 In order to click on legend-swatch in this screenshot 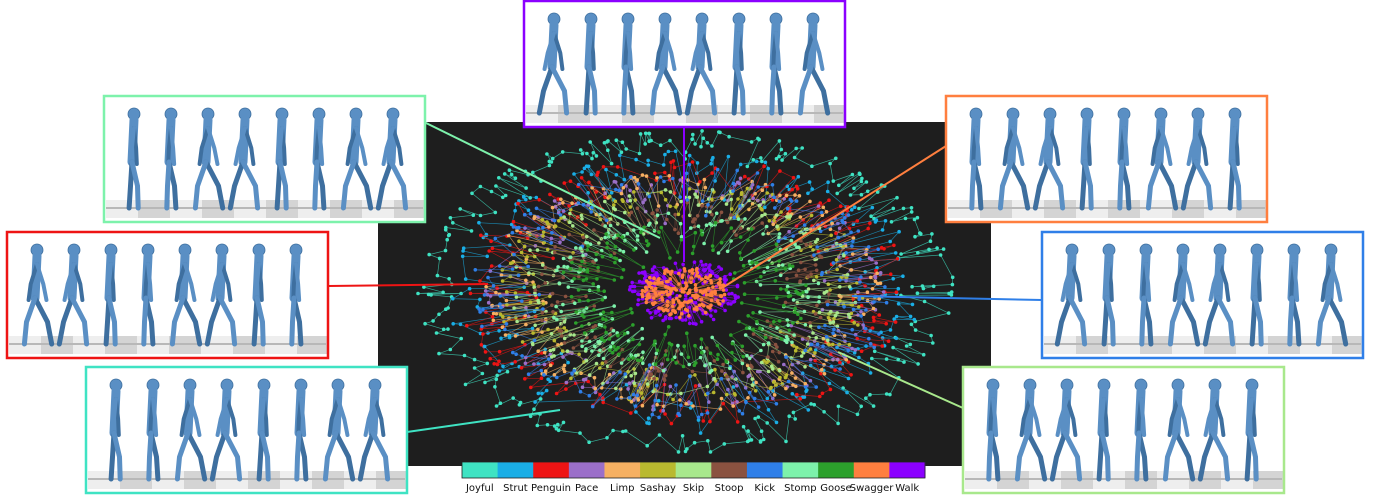, I will do `click(907, 470)`.